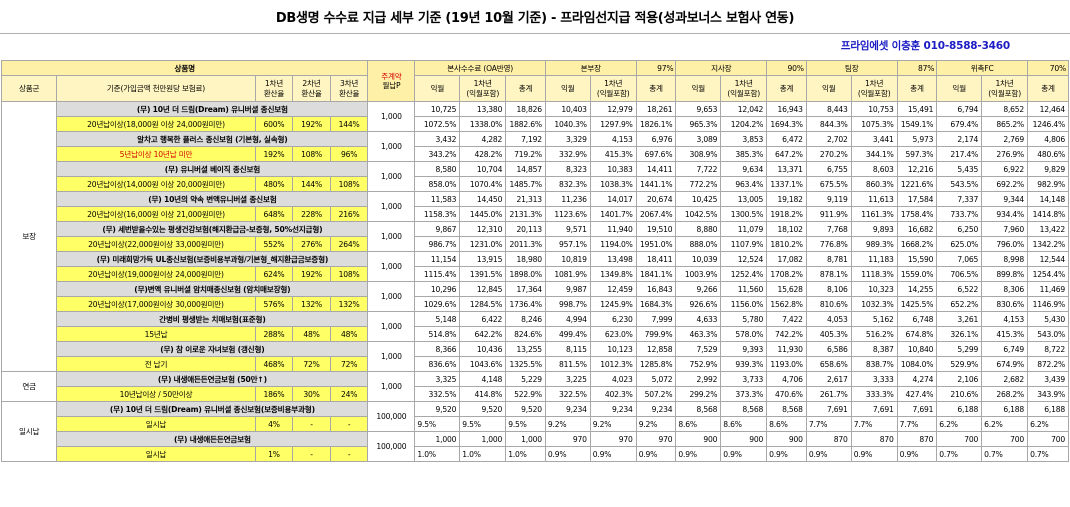 The height and width of the screenshot is (507, 1070). What do you see at coordinates (656, 439) in the screenshot?
I see `amount-cell: 970` at bounding box center [656, 439].